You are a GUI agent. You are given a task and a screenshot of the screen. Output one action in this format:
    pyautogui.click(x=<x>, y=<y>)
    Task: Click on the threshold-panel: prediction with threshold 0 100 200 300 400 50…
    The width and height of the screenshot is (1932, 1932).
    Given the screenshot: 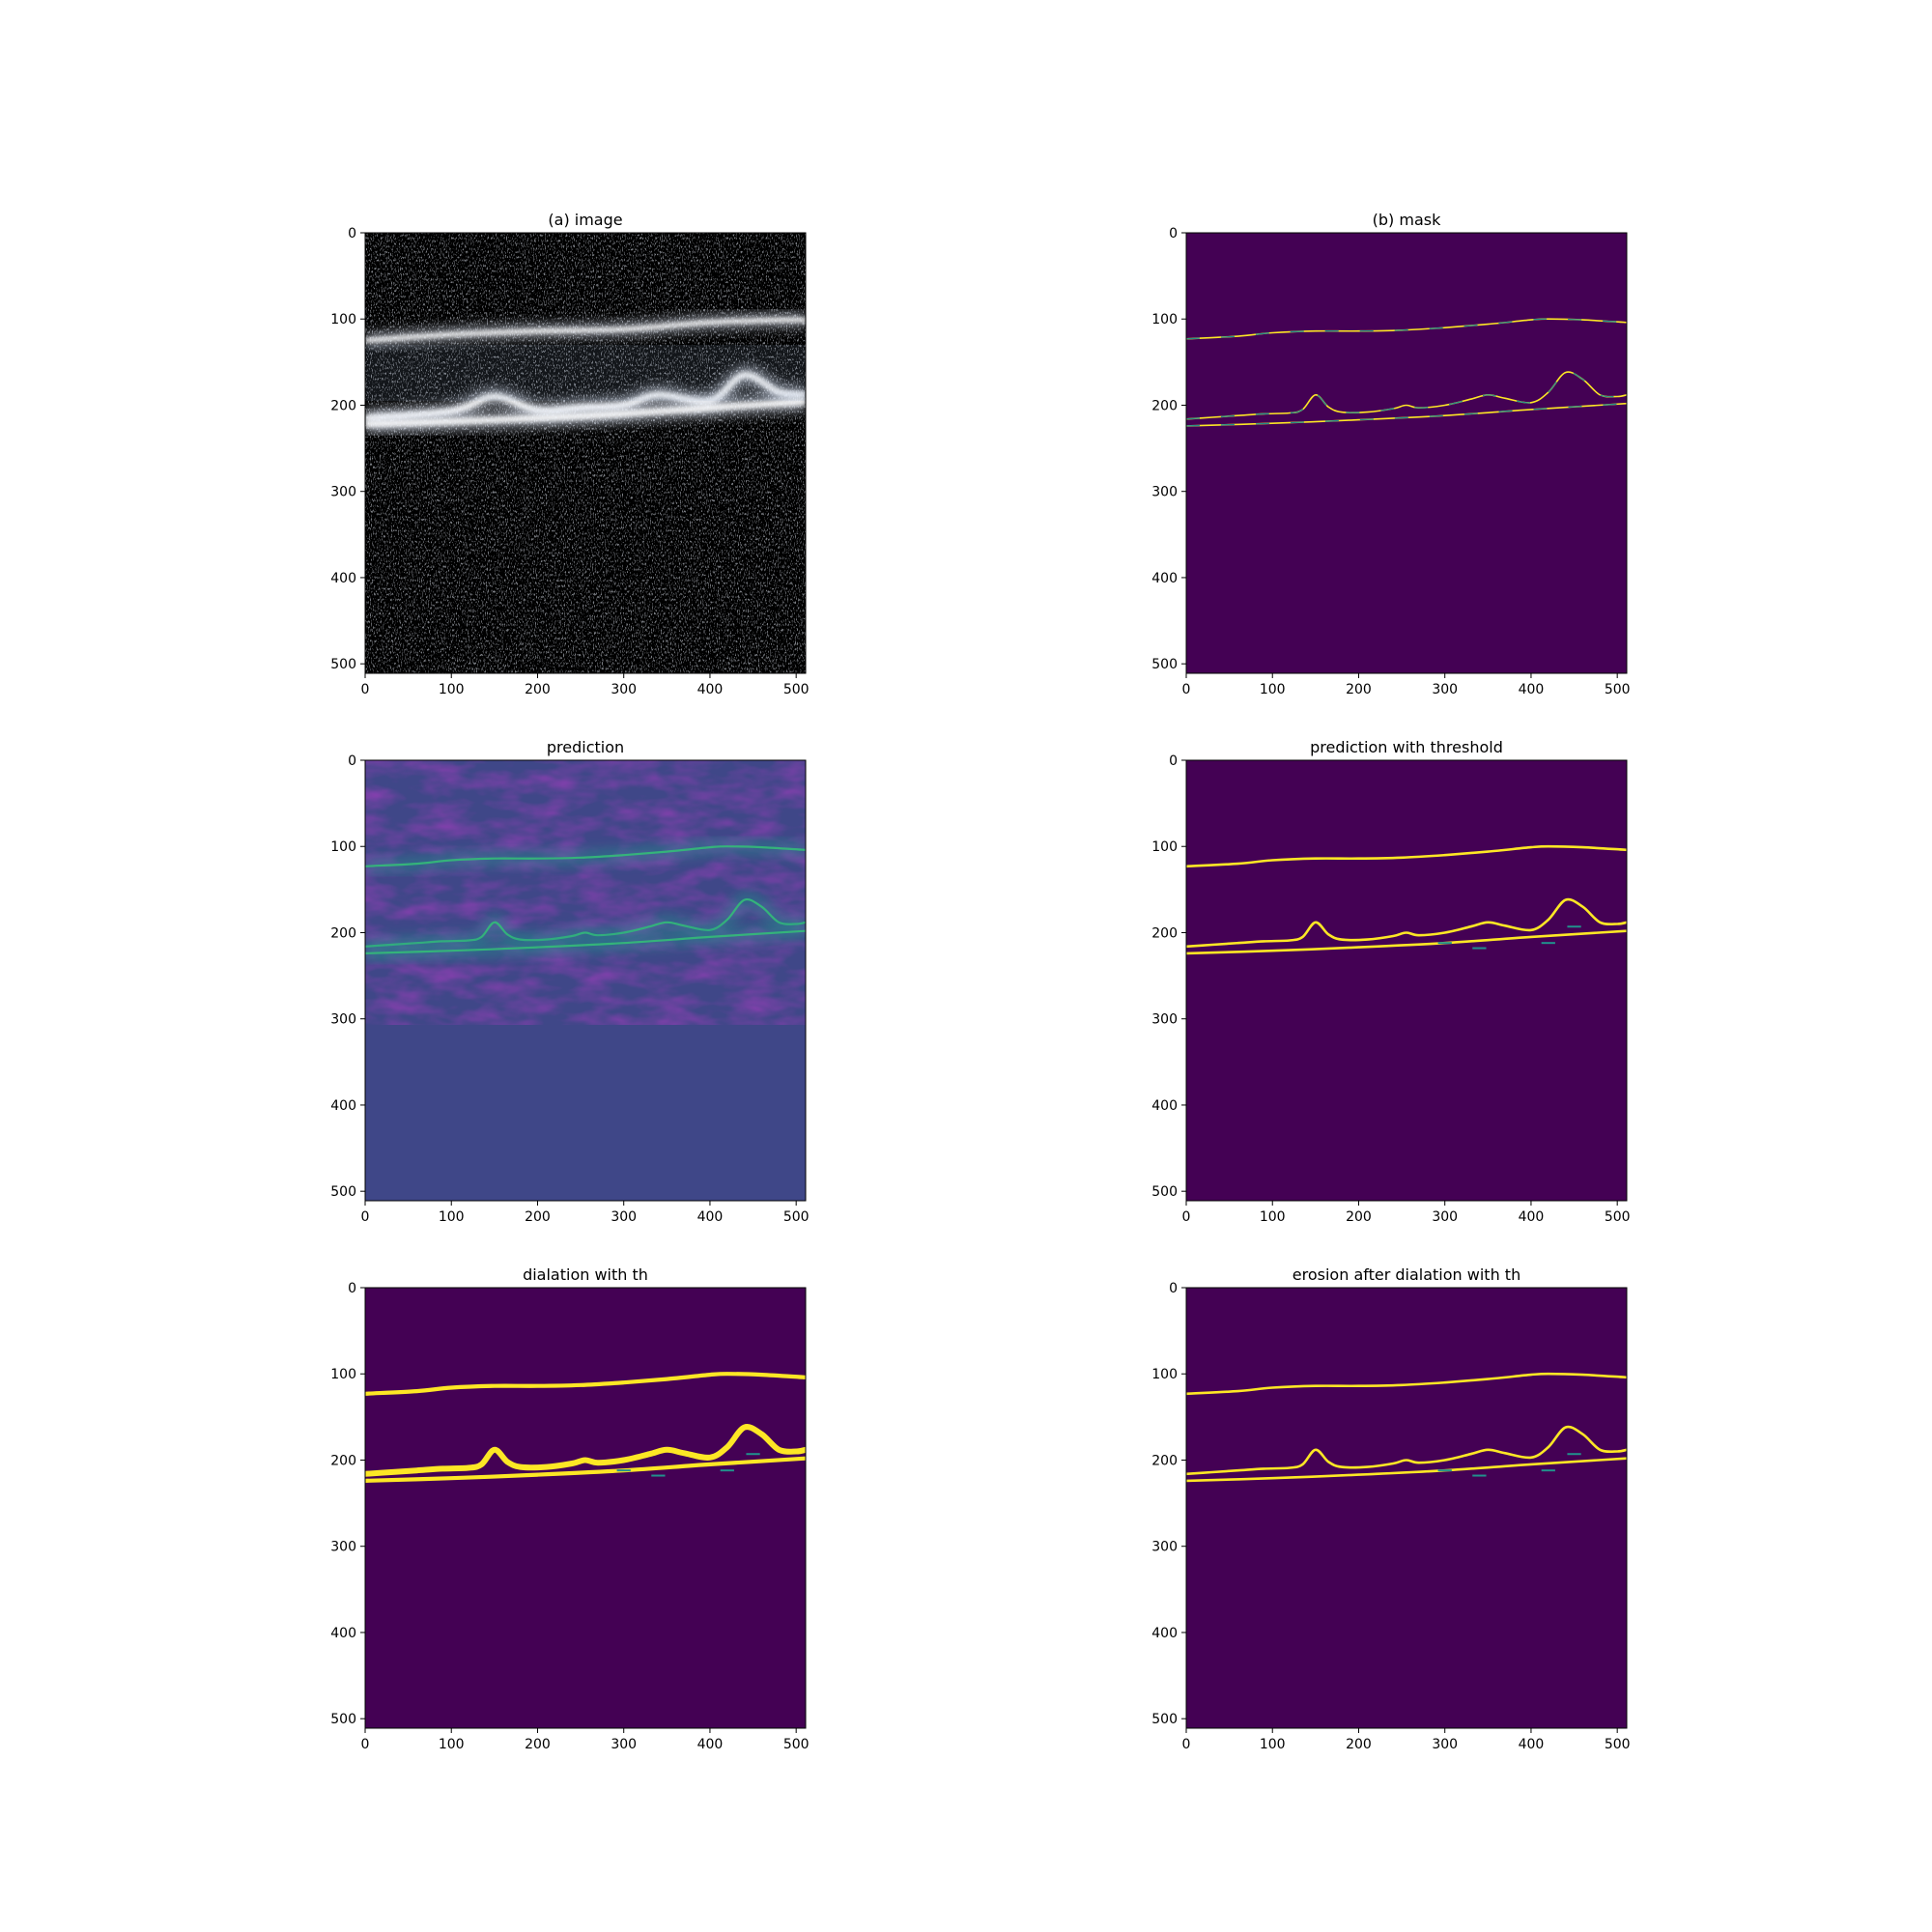 What is the action you would take?
    pyautogui.click(x=1390, y=981)
    